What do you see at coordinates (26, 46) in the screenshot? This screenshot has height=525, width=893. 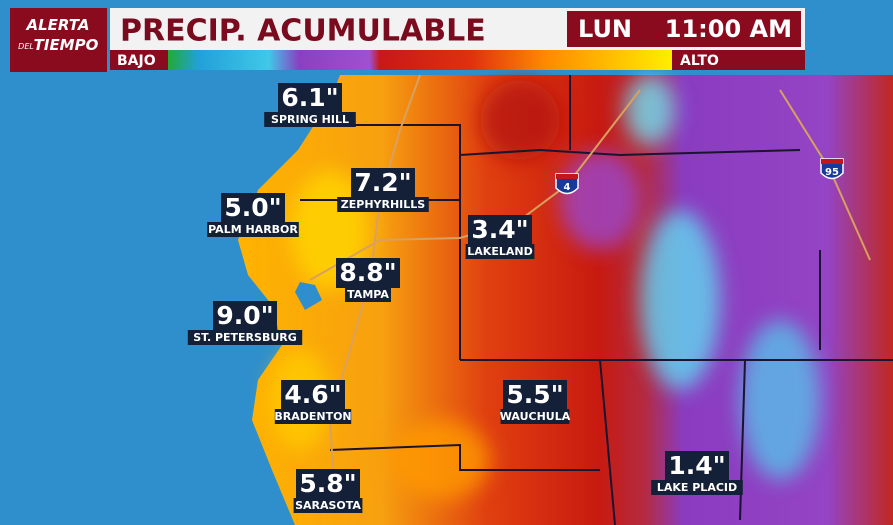 I see `logo-text: DEL` at bounding box center [26, 46].